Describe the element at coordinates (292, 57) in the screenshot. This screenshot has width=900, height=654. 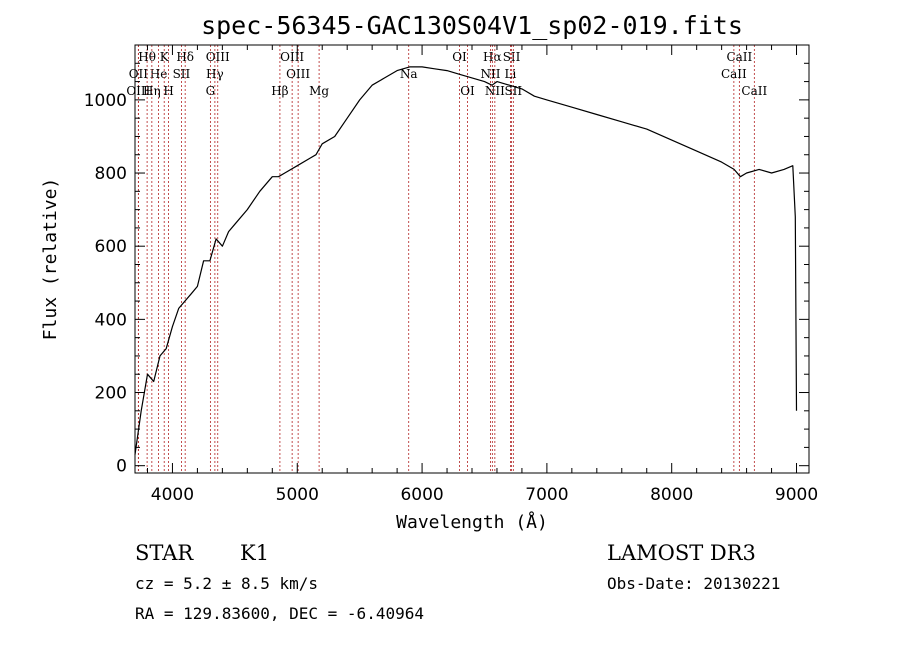
I see `line-label-12: OIII` at that location.